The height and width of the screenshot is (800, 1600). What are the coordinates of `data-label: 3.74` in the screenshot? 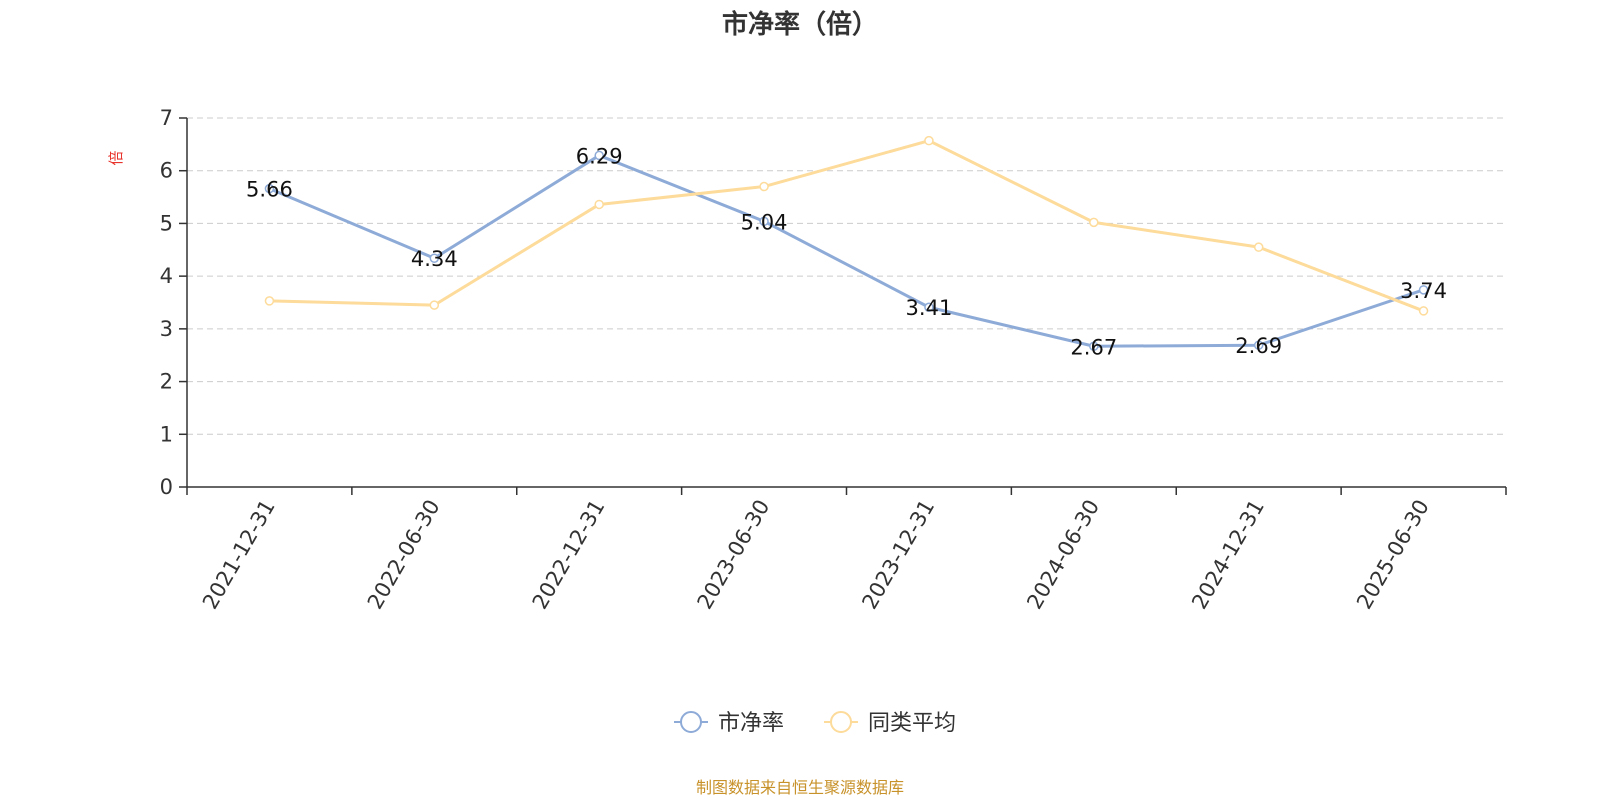 It's located at (1423, 291).